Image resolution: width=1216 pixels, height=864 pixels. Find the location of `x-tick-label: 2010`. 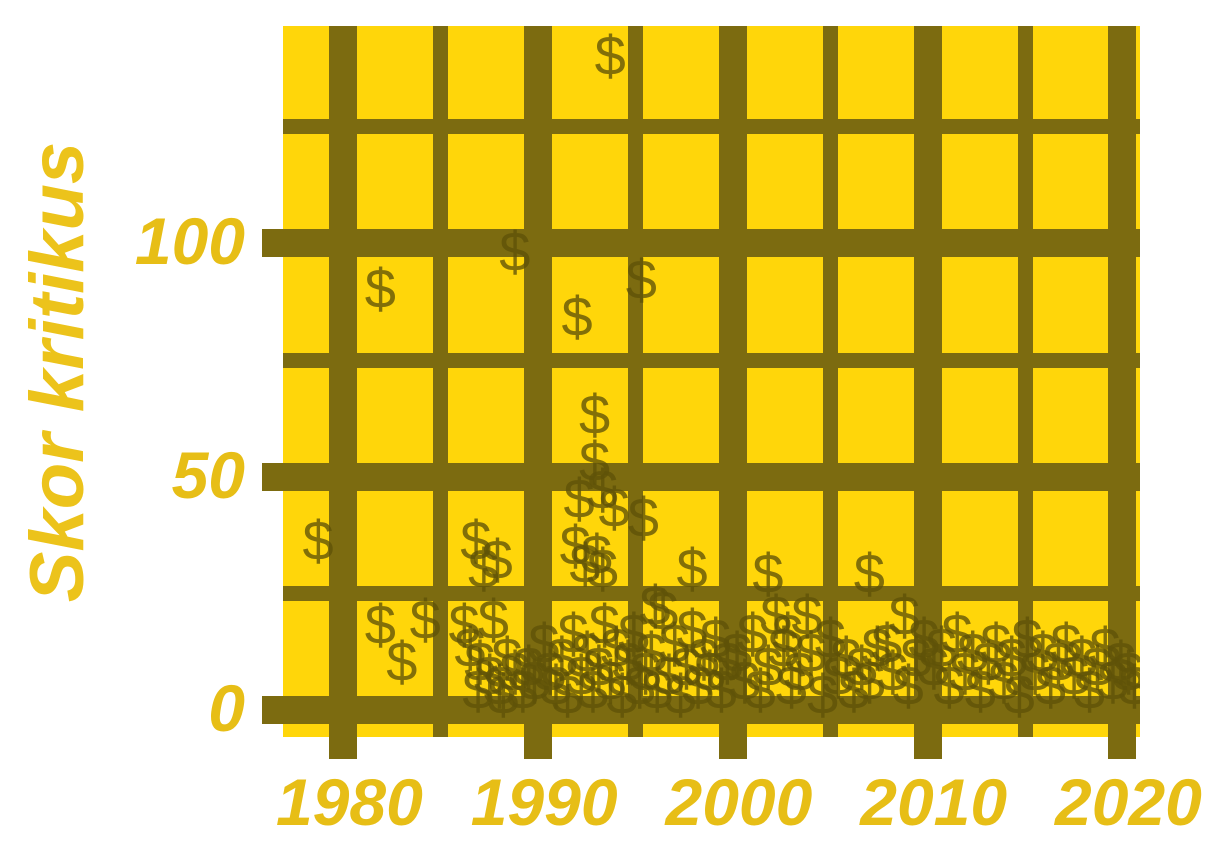

x-tick-label: 2010 is located at coordinates (934, 802).